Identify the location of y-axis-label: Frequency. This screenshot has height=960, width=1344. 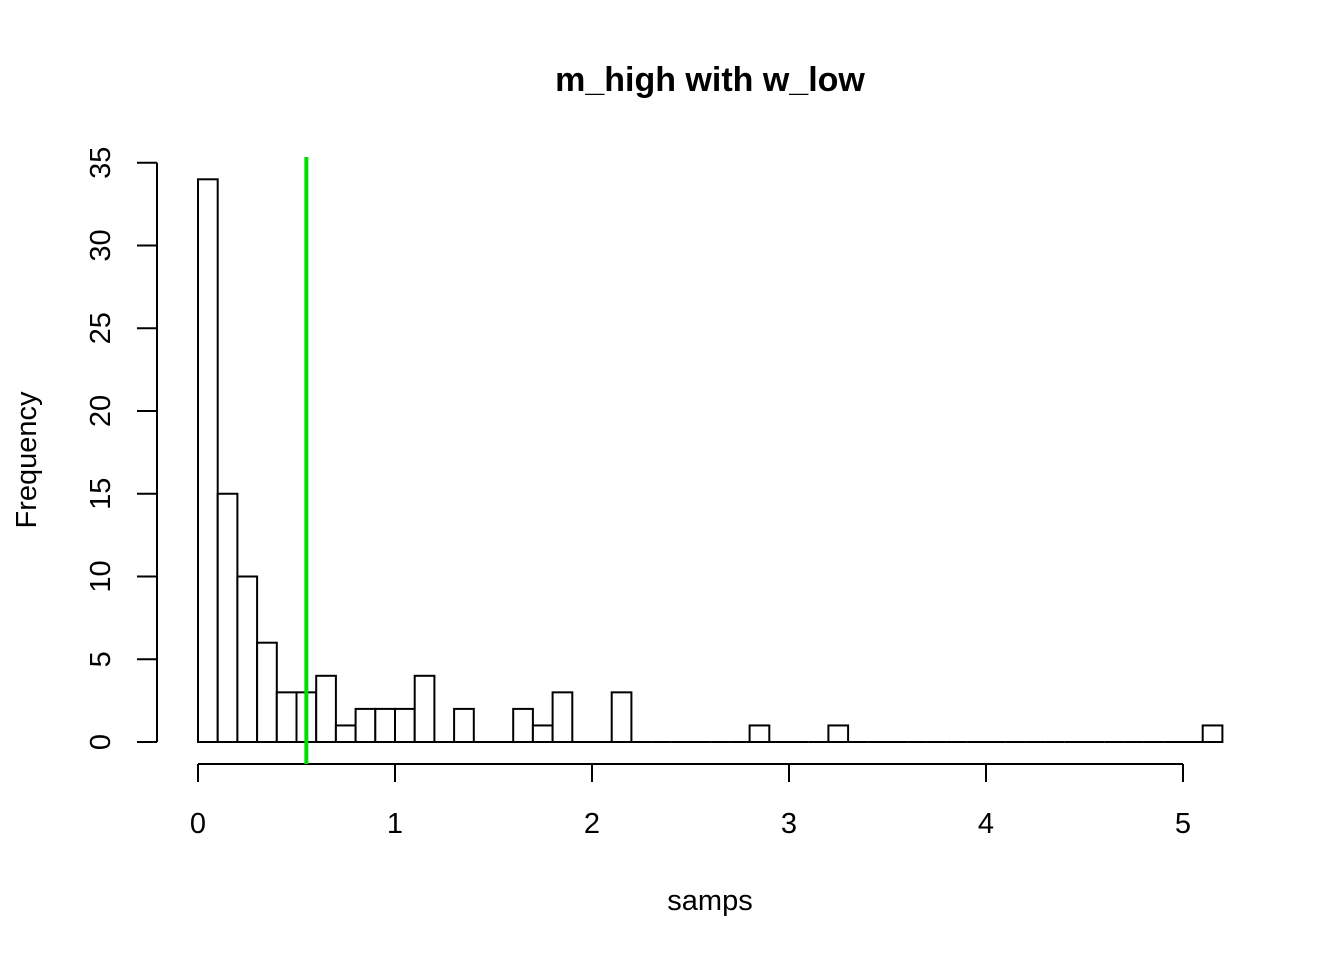
(27, 460).